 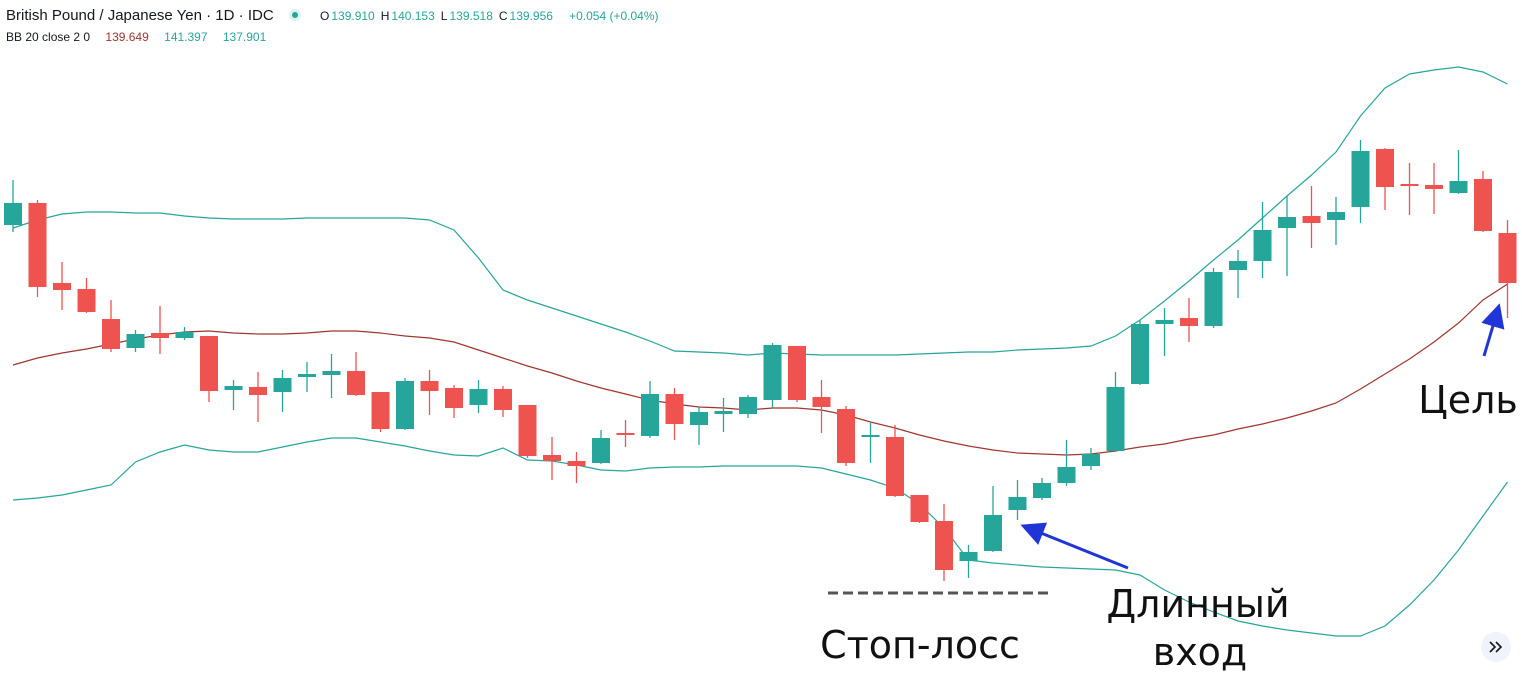 What do you see at coordinates (325, 16) in the screenshot?
I see `ohlc-label: O` at bounding box center [325, 16].